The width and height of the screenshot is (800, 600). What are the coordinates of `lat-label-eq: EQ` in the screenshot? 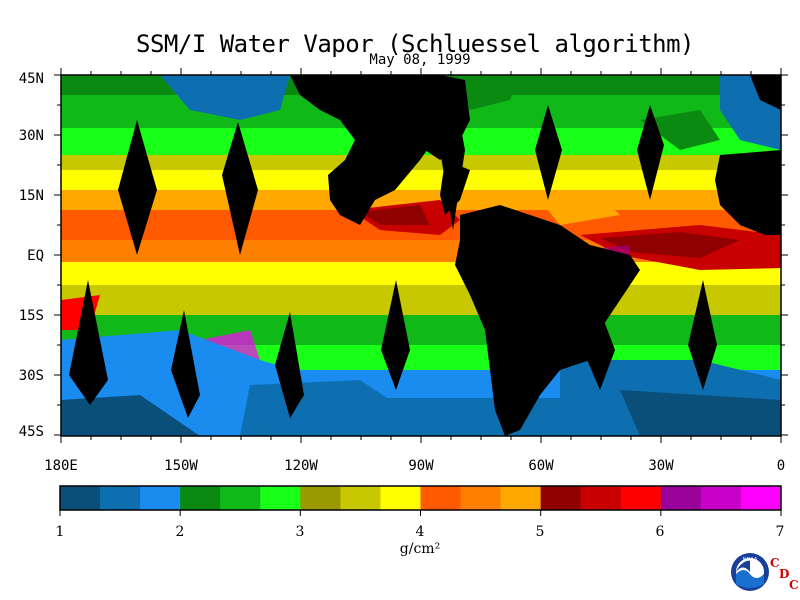 It's located at (35, 256).